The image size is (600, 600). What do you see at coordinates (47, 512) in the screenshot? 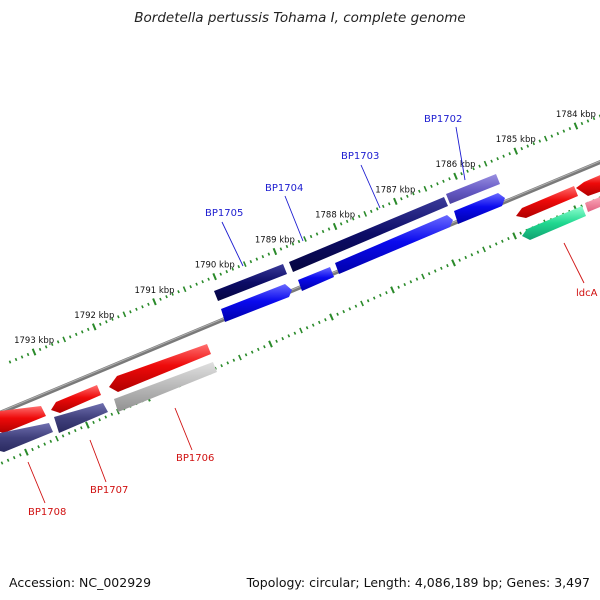
I see `gene-label-bp1708: BP1708` at bounding box center [47, 512].